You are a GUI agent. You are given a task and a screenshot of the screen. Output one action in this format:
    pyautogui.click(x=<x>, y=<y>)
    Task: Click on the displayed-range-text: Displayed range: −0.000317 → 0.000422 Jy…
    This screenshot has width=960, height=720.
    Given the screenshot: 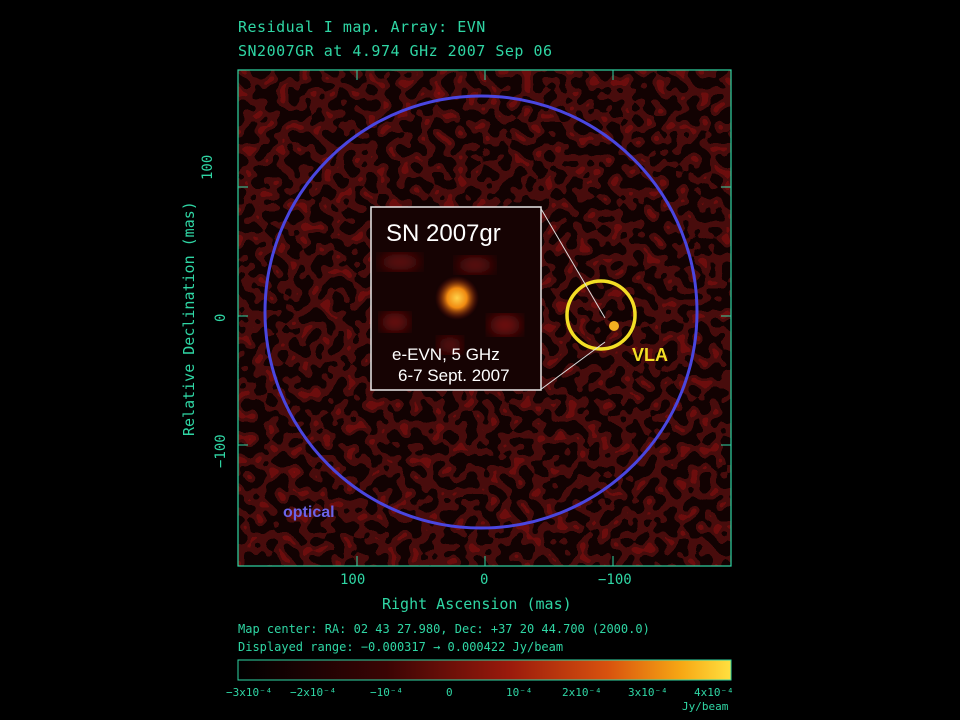 What is the action you would take?
    pyautogui.click(x=401, y=647)
    